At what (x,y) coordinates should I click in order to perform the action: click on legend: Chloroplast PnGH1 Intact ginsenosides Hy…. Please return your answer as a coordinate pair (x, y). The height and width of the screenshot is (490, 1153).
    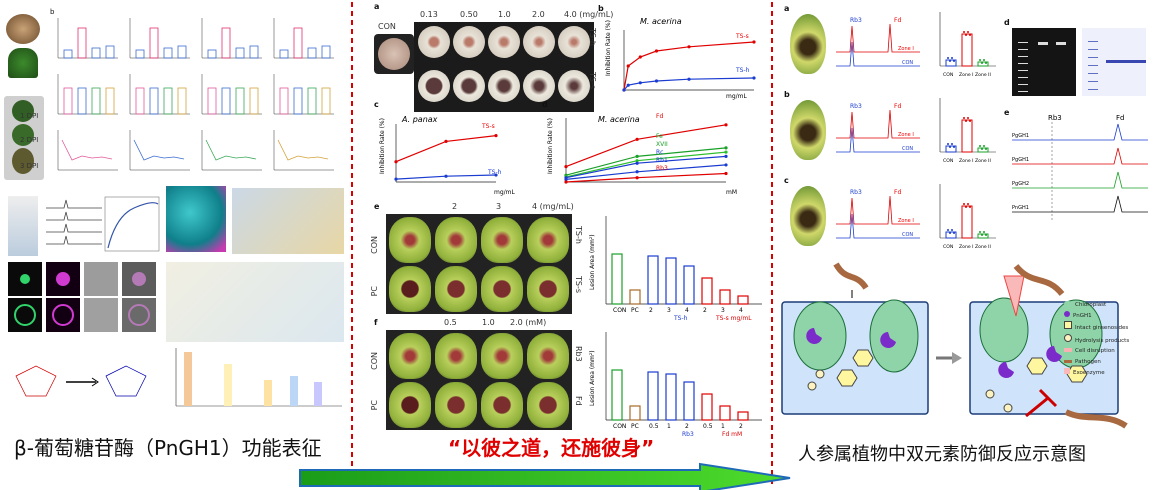
    Looking at the image, I should click on (1107, 339).